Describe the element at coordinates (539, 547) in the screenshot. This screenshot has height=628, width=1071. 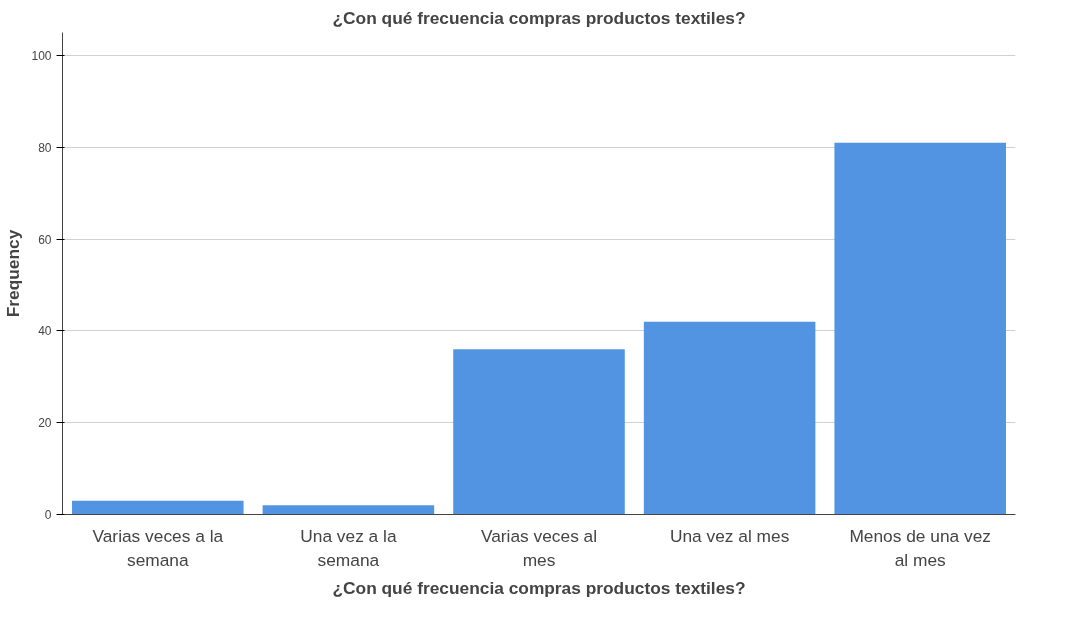
I see `x-tick-label: Varias veces al mes` at that location.